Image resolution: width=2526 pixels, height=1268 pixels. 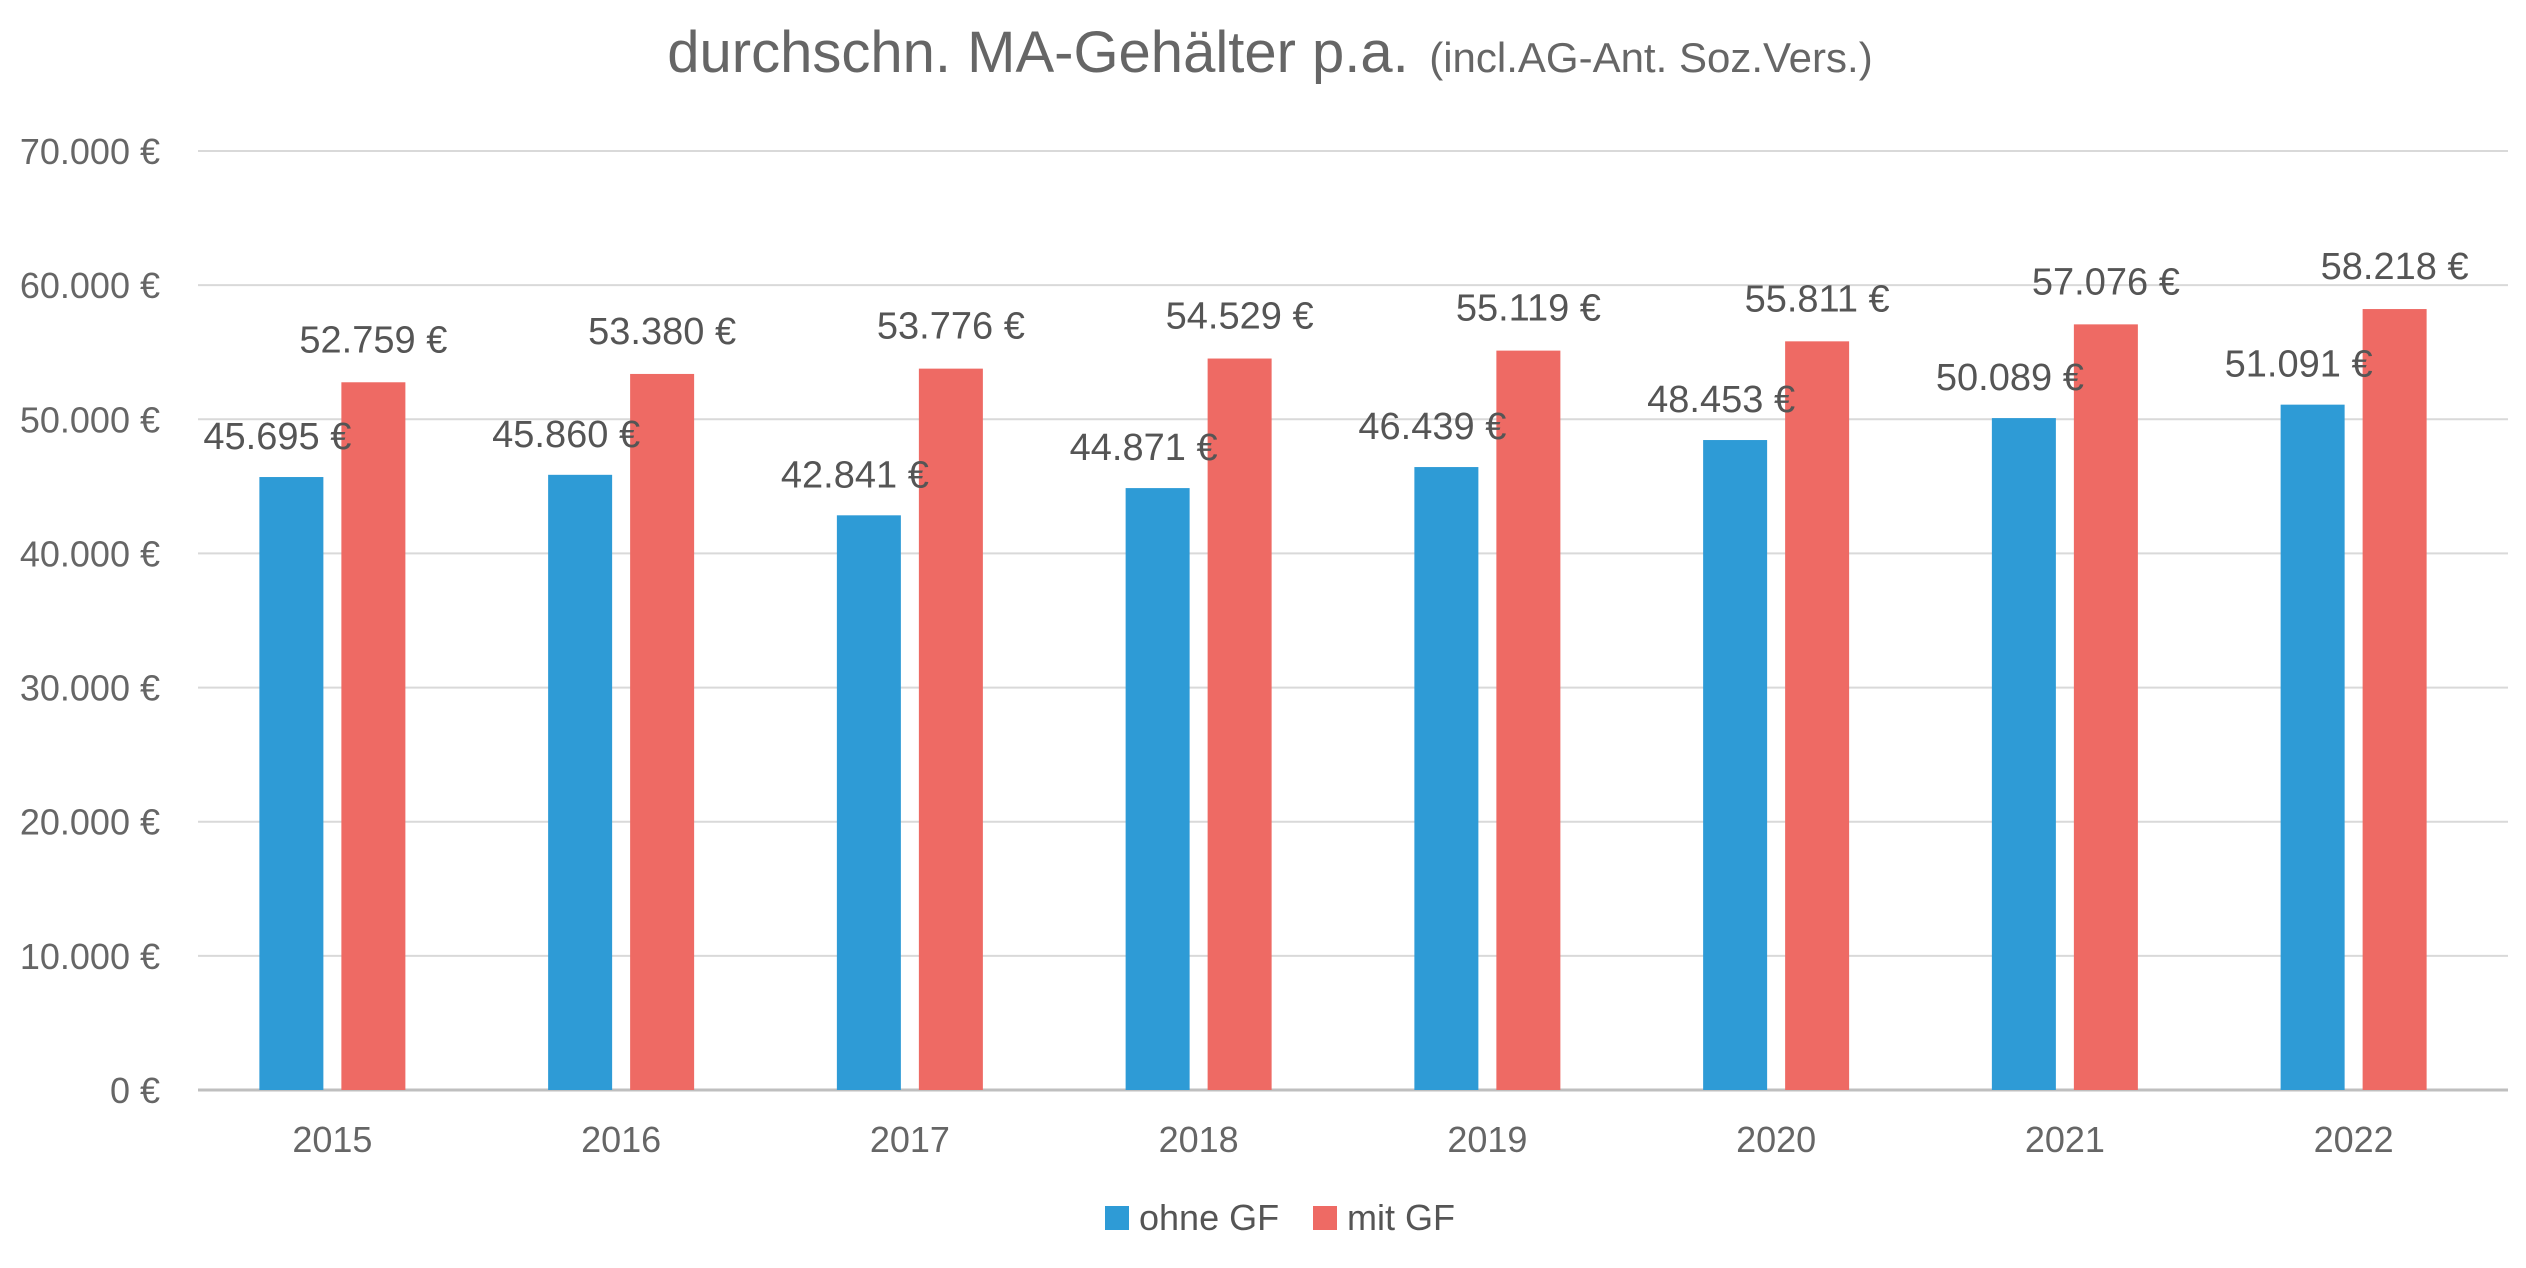 What do you see at coordinates (868, 802) in the screenshot?
I see `bar-ohne-gf-2017` at bounding box center [868, 802].